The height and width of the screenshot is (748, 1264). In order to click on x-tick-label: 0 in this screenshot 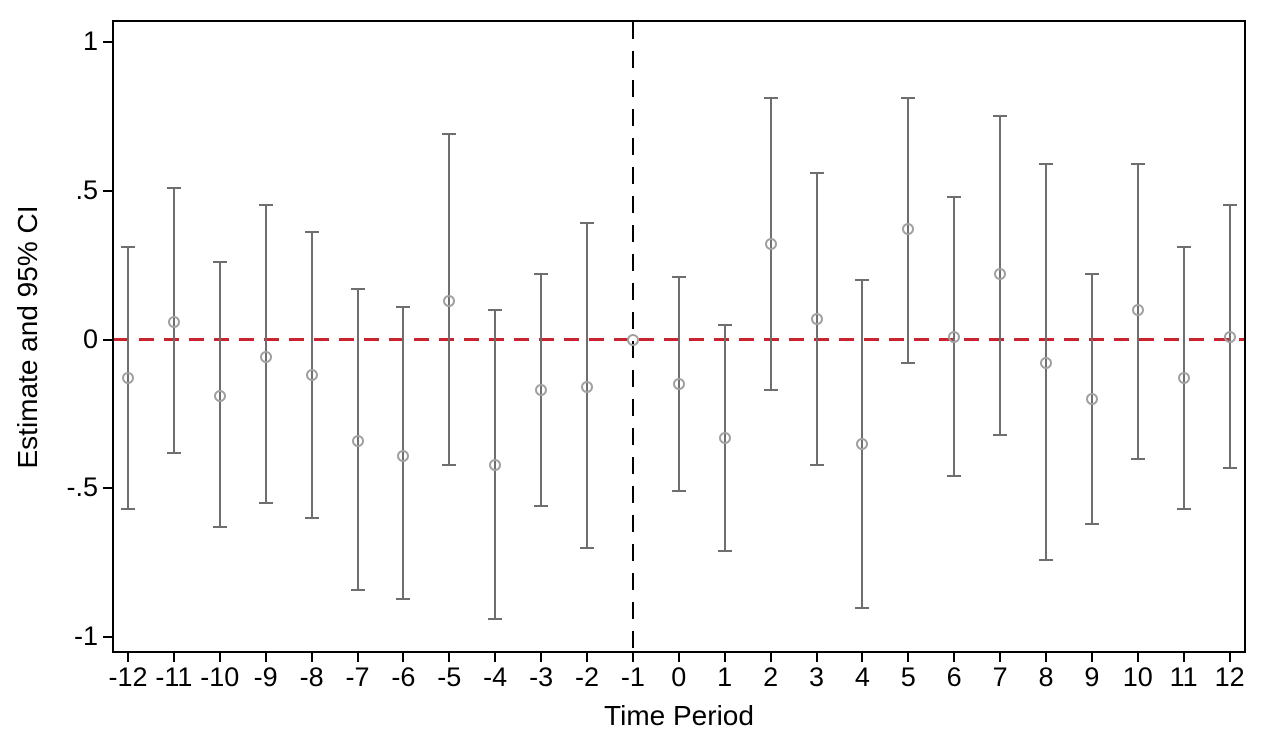, I will do `click(679, 677)`.